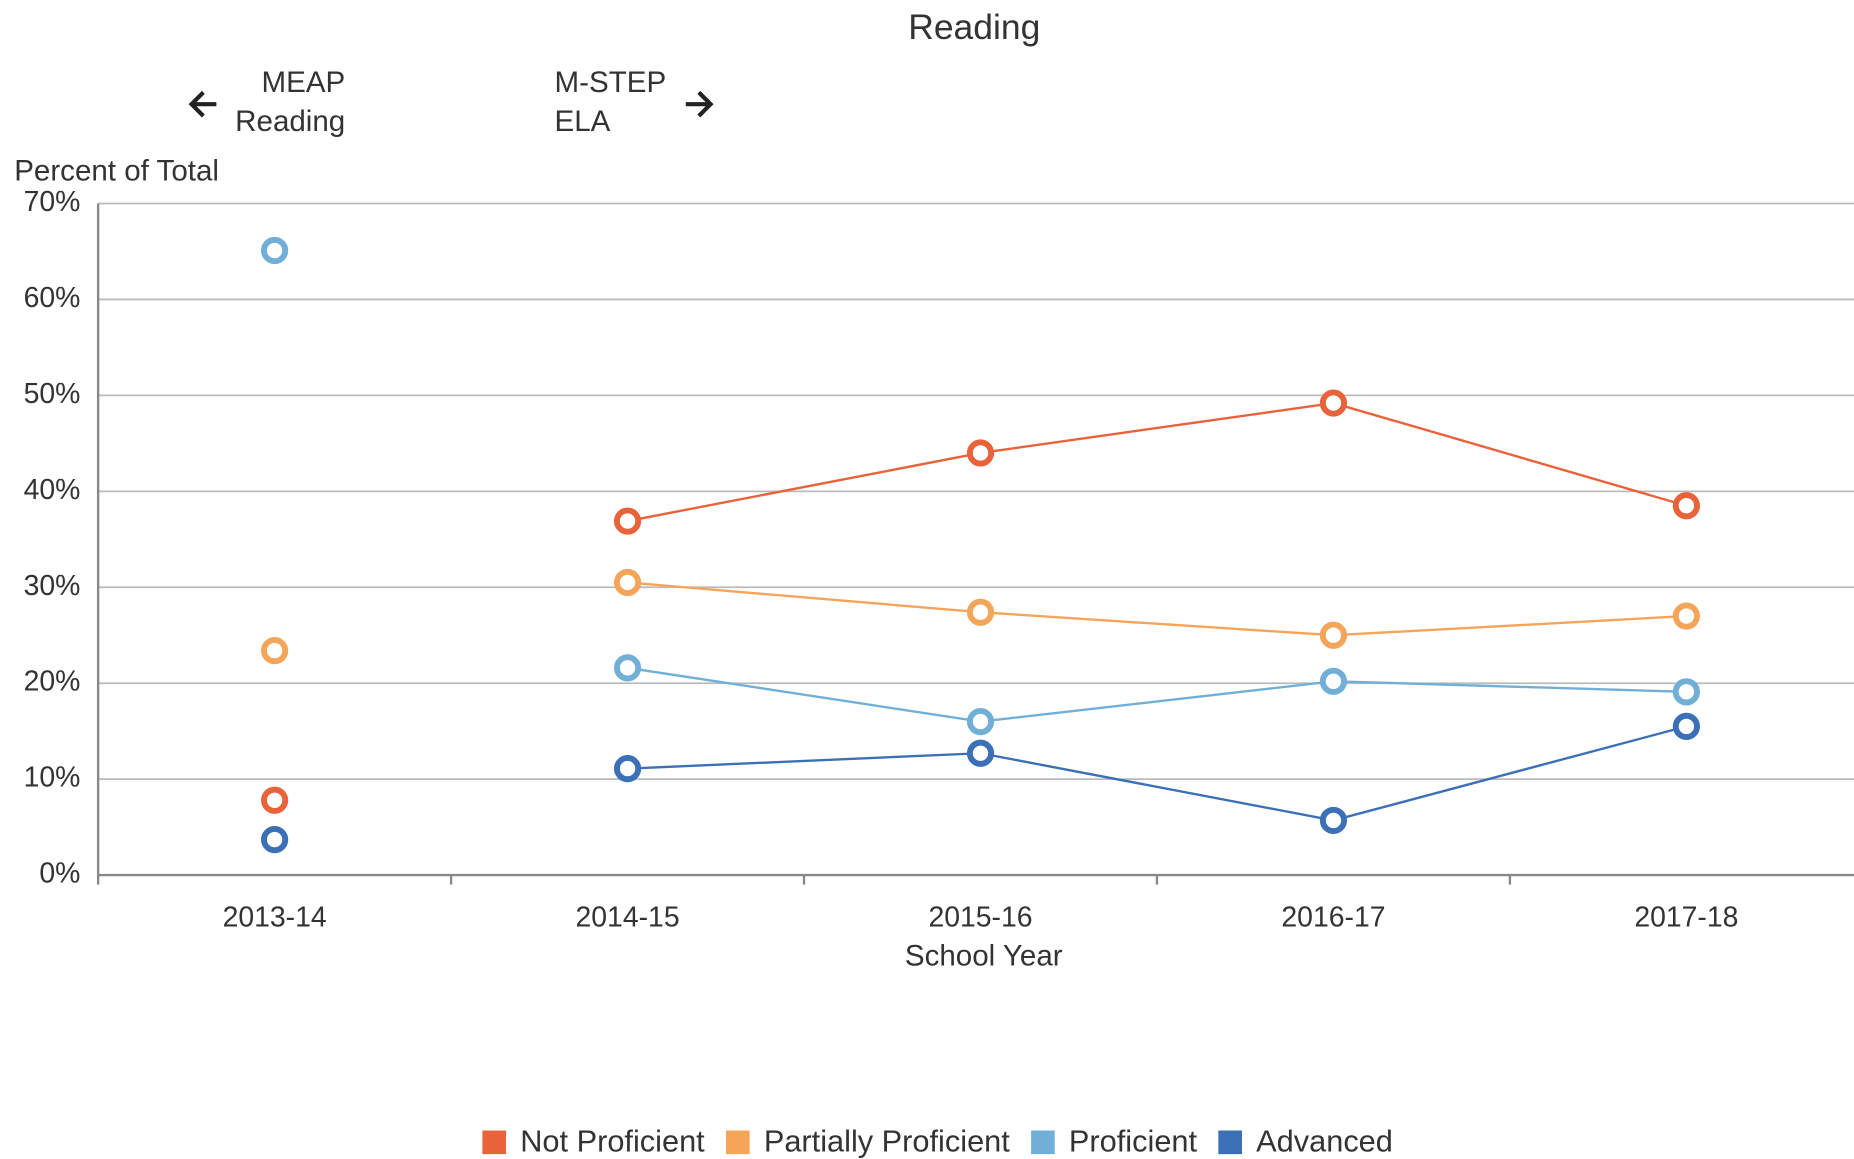  I want to click on y-tick-label: 70%, so click(52, 202).